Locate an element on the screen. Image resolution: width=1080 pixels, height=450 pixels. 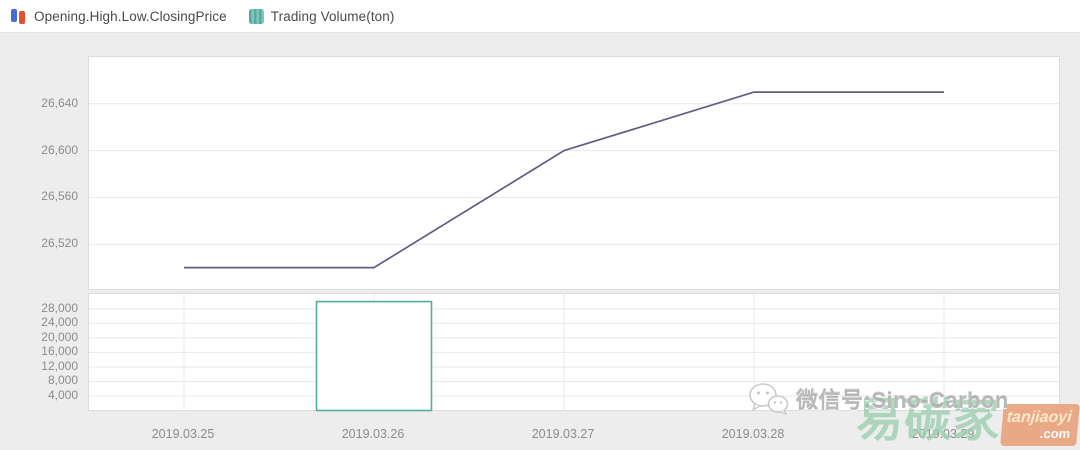
legend-volume-label: Trading Volume(ton) is located at coordinates (332, 16).